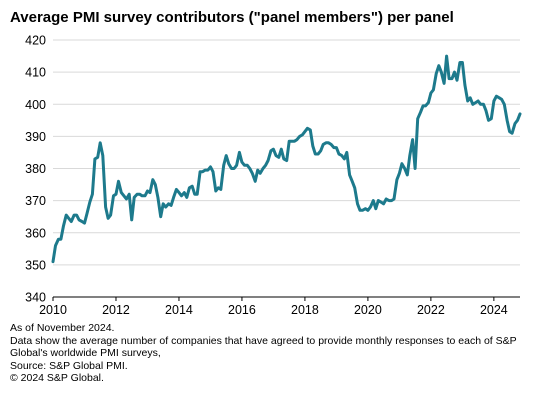  Describe the element at coordinates (35, 137) in the screenshot. I see `y-tick-label: 390` at that location.